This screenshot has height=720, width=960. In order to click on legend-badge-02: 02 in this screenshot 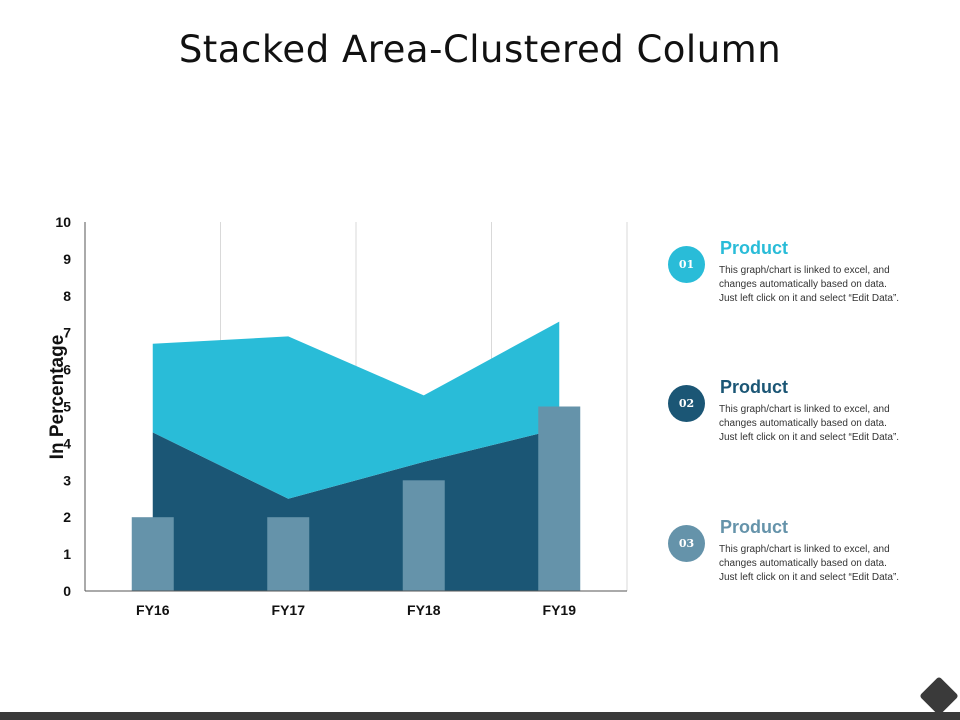, I will do `click(686, 403)`.